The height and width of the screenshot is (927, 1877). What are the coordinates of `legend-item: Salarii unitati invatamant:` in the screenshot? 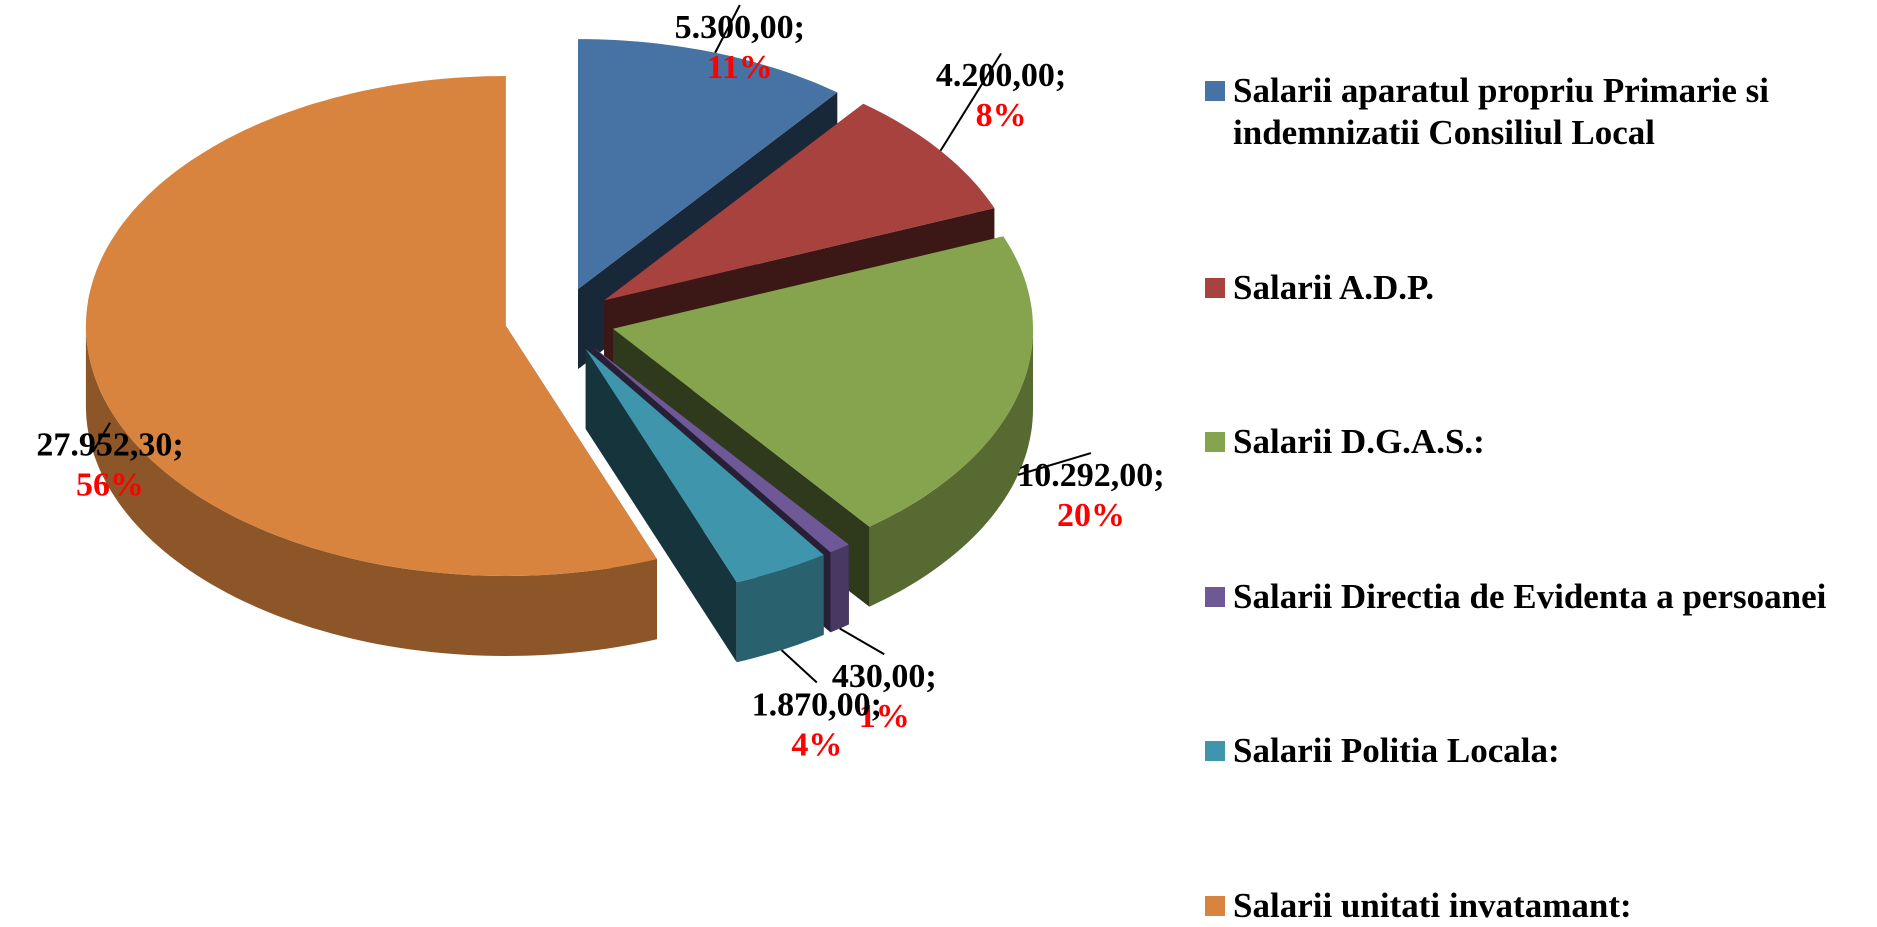 It's located at (1541, 906).